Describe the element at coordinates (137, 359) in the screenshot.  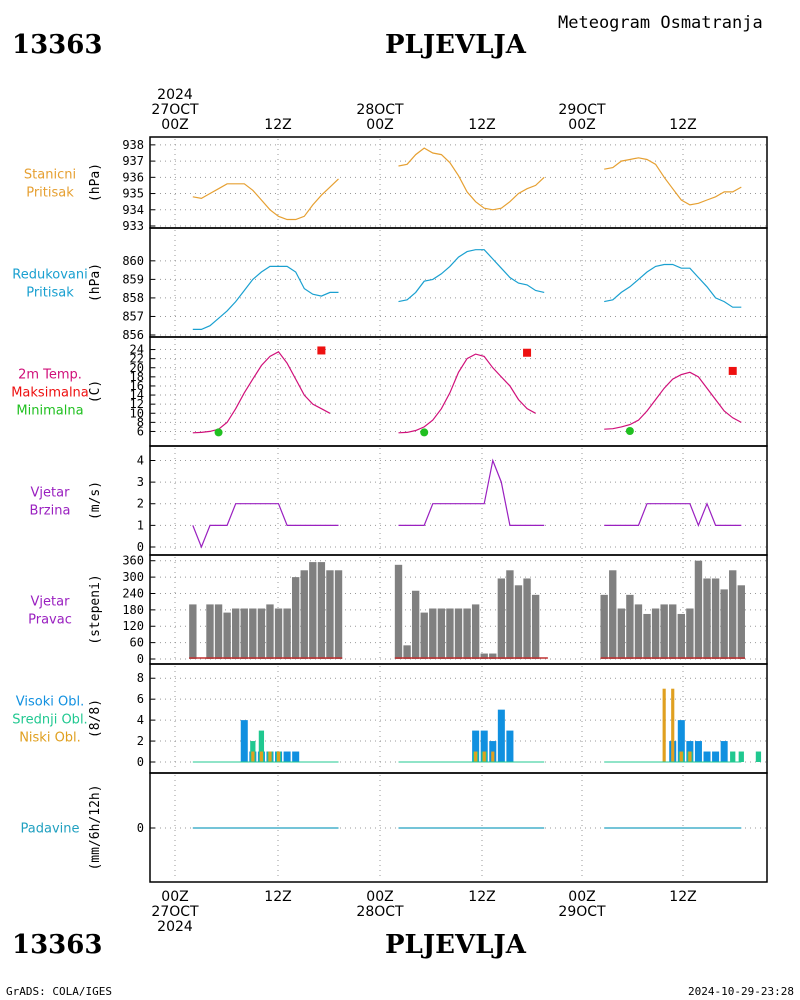
I see `y-tick-label: 22` at that location.